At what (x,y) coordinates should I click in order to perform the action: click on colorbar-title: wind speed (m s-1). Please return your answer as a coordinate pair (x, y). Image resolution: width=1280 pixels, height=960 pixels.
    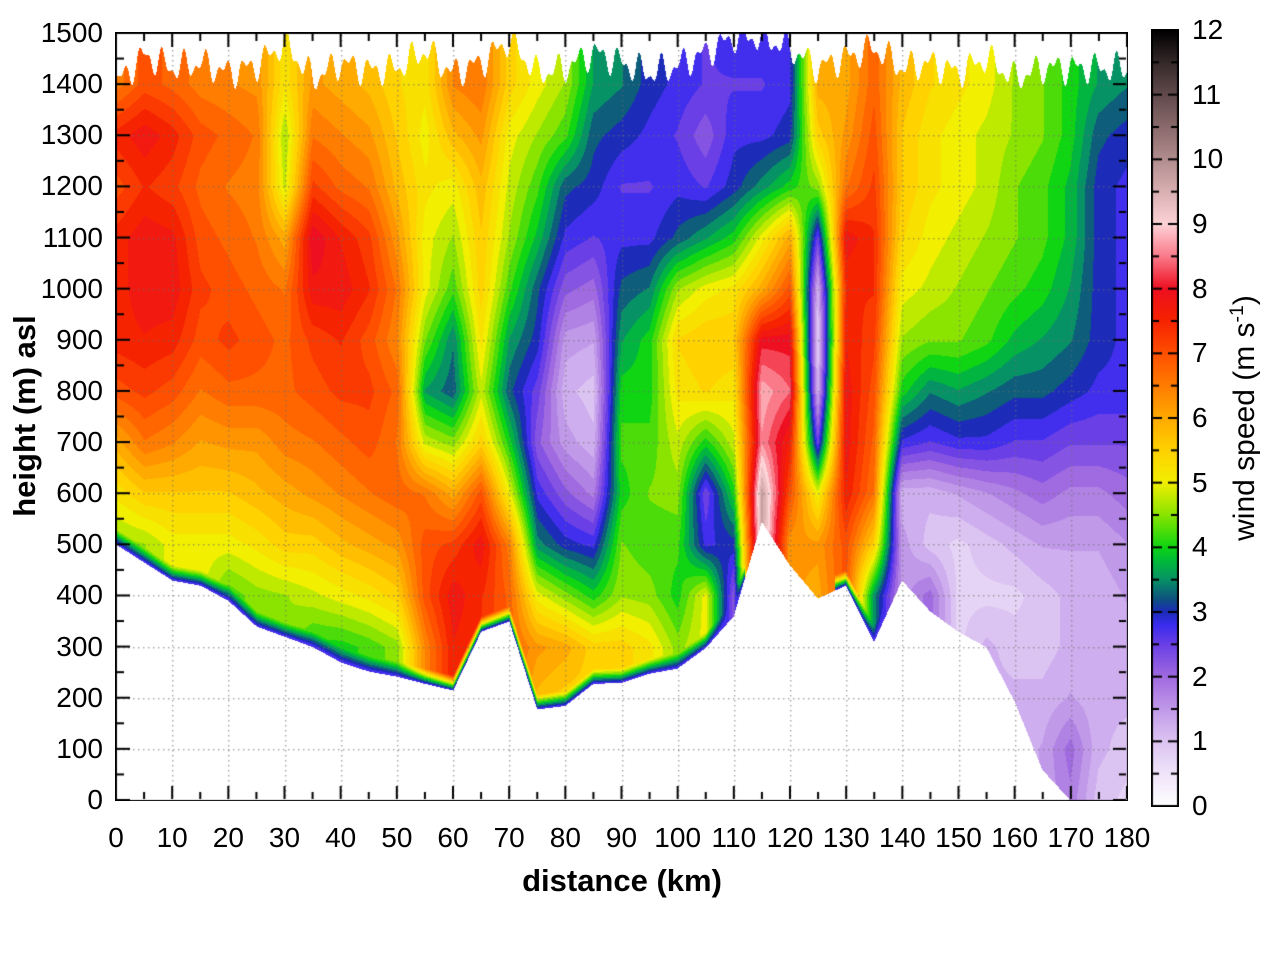
    Looking at the image, I should click on (1244, 418).